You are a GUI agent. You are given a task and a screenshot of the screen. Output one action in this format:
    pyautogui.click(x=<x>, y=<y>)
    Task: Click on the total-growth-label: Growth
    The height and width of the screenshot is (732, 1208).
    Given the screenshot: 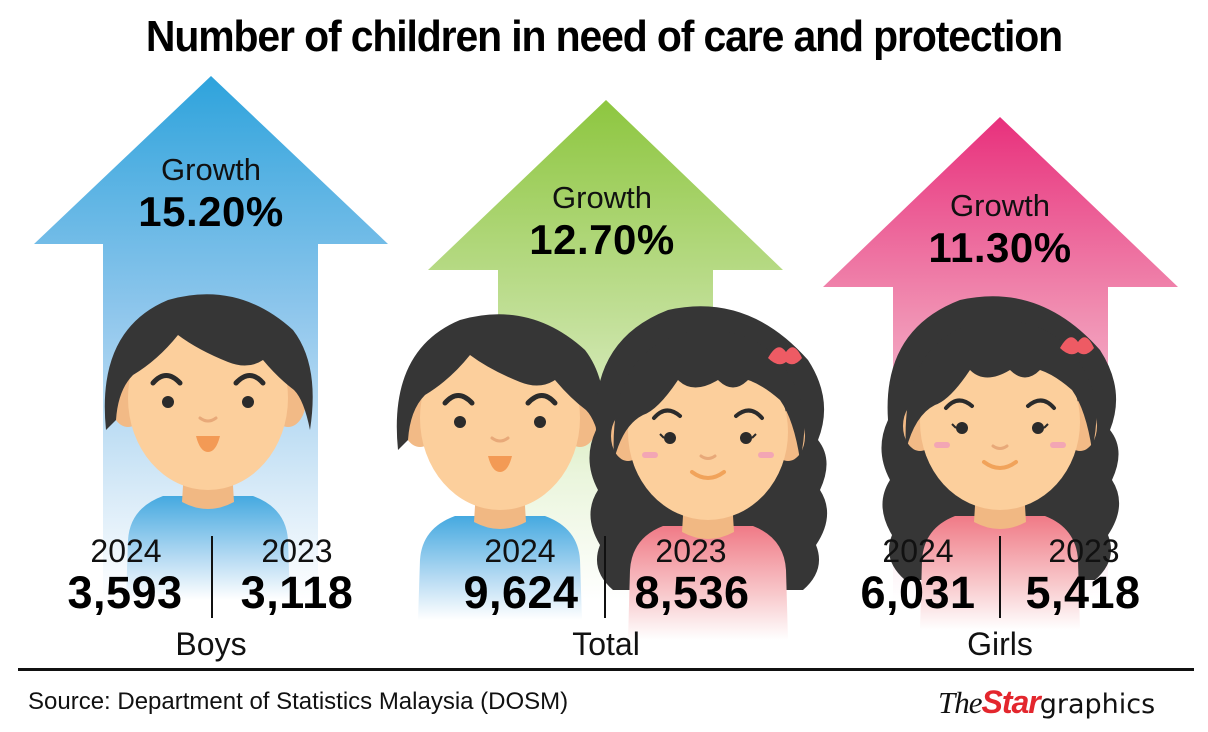 What is the action you would take?
    pyautogui.click(x=602, y=197)
    